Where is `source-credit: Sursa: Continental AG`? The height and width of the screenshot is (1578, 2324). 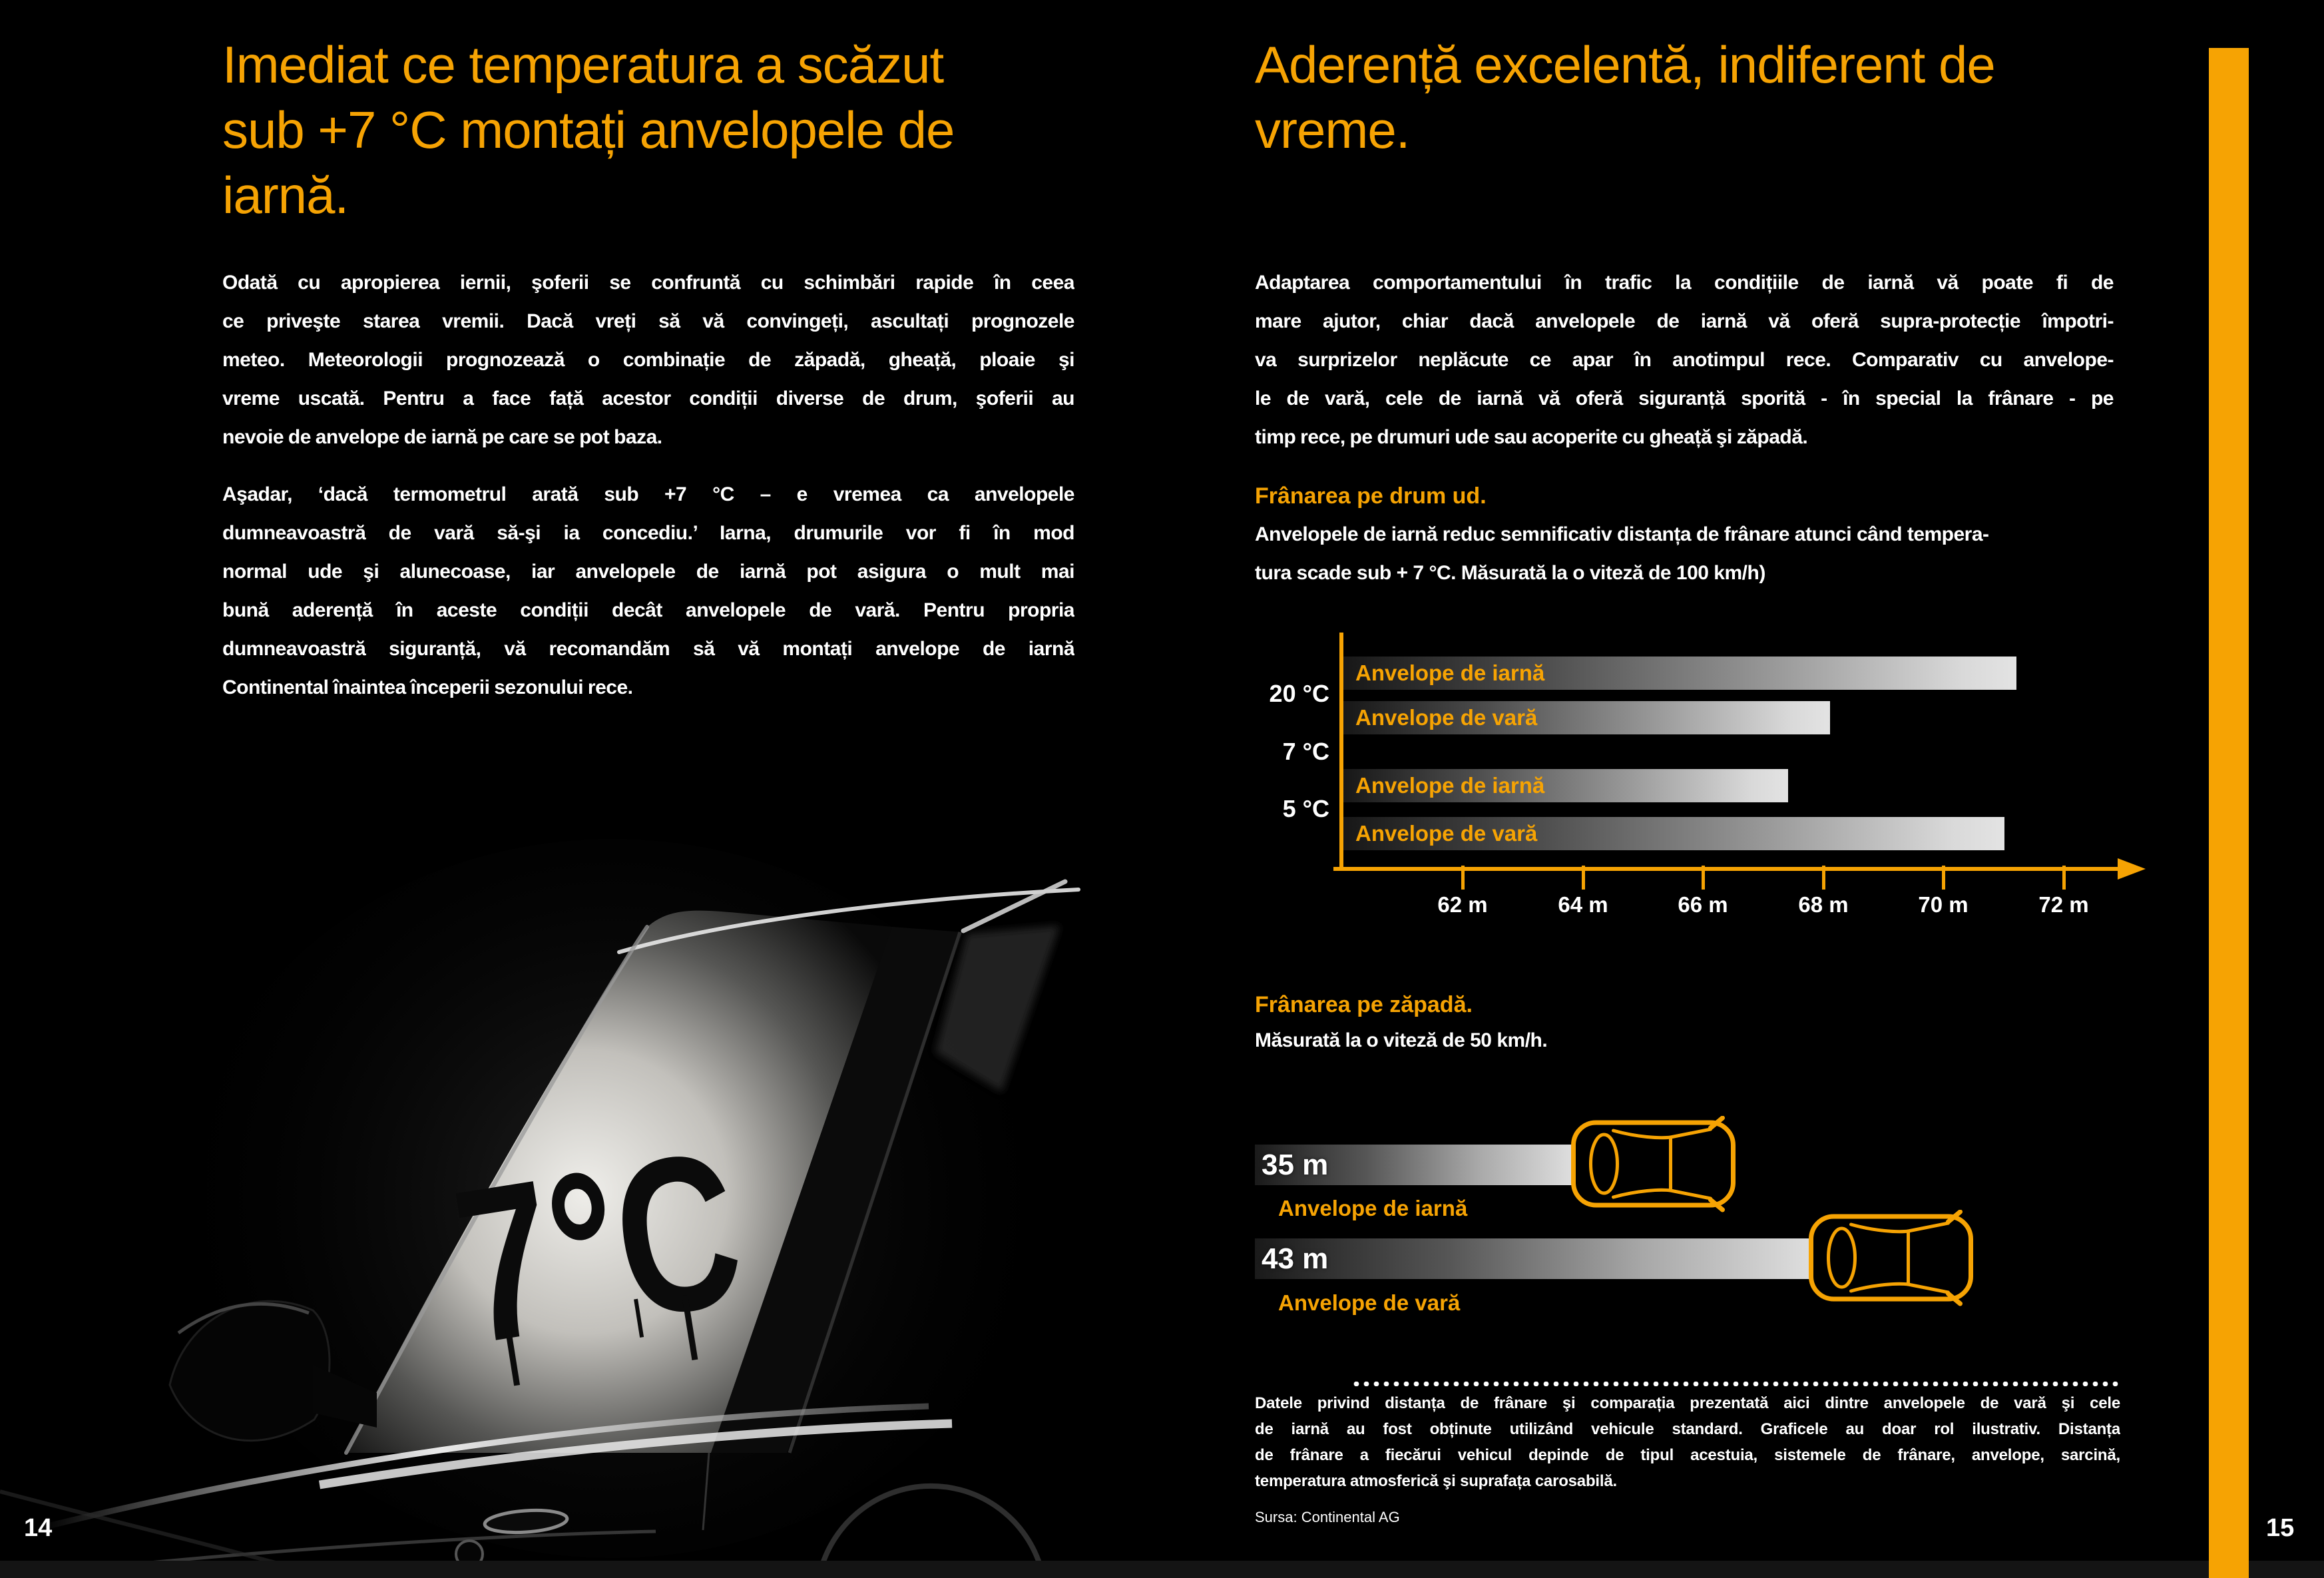 source-credit: Sursa: Continental AG is located at coordinates (1328, 1517).